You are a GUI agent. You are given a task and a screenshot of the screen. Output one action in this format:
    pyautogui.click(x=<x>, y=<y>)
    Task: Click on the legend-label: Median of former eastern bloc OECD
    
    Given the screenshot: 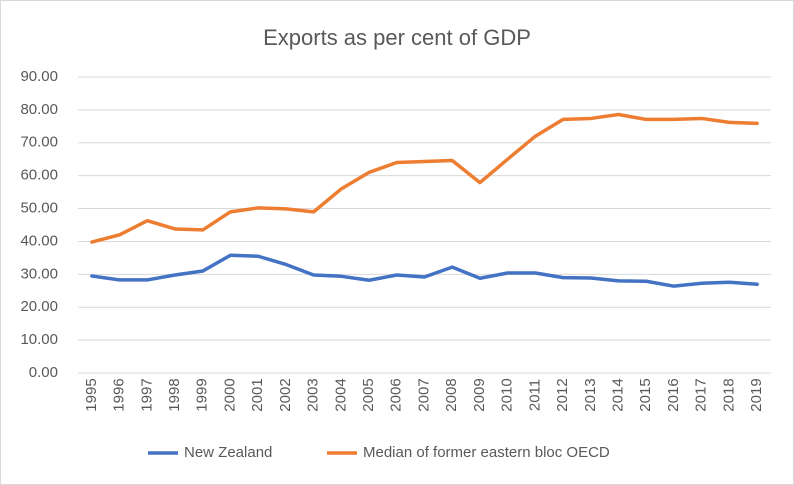 What is the action you would take?
    pyautogui.click(x=486, y=452)
    